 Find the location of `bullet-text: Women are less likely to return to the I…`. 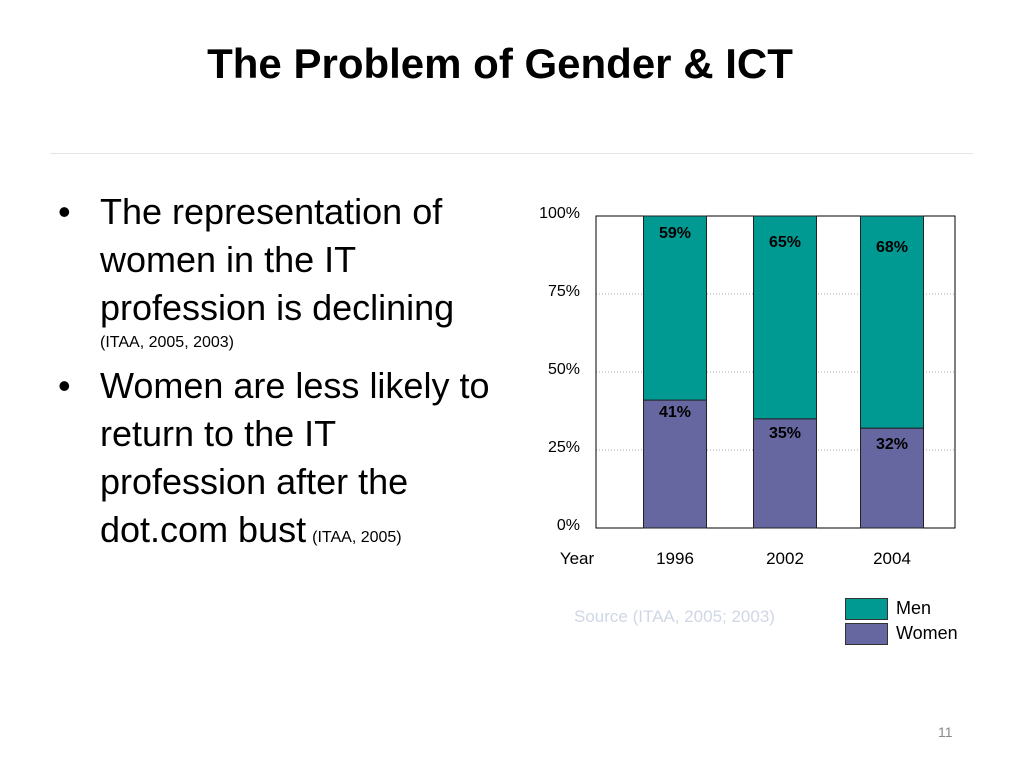

bullet-text: Women are less likely to return to the I… is located at coordinates (295, 457).